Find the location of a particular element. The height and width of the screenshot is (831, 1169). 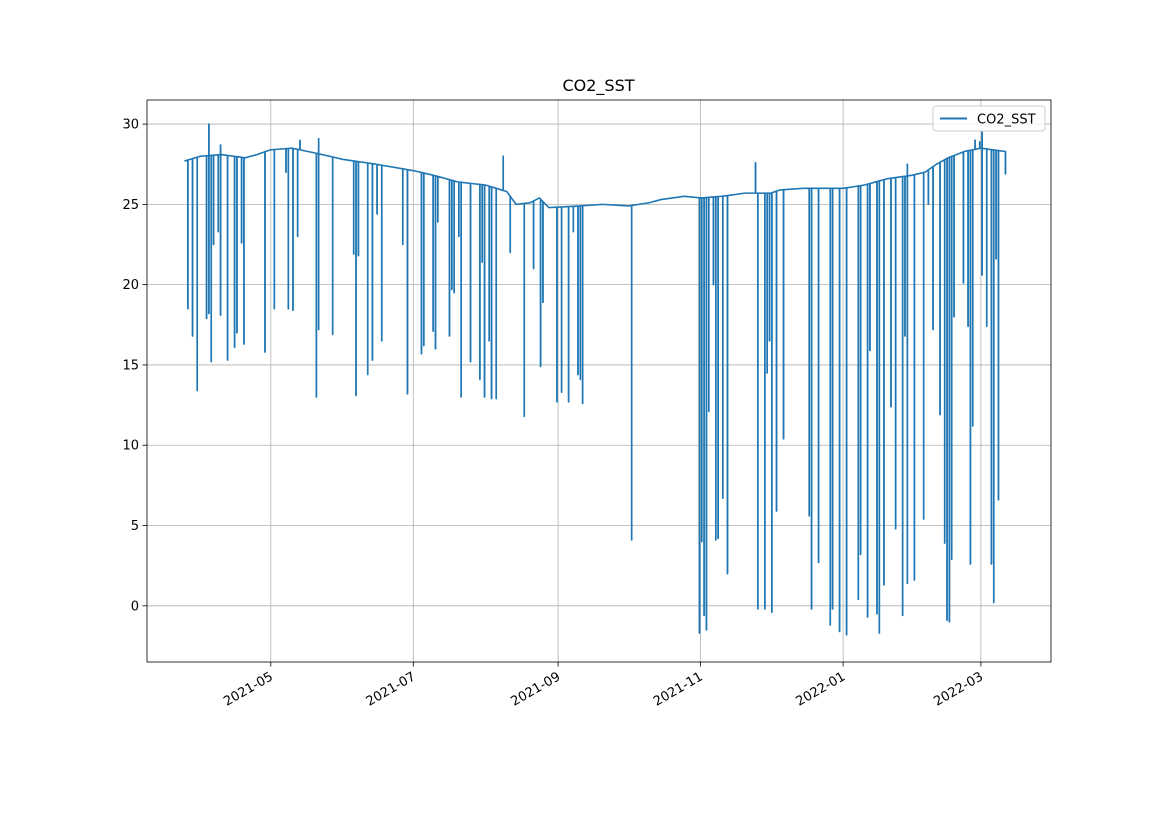

chart-title: CO2_SST is located at coordinates (598, 86).